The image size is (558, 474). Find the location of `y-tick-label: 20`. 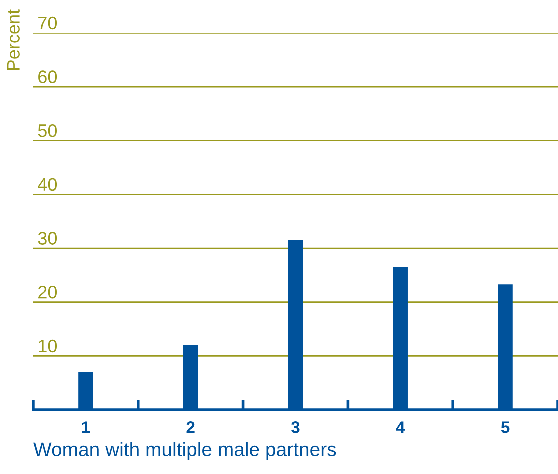

y-tick-label: 20 is located at coordinates (48, 292).